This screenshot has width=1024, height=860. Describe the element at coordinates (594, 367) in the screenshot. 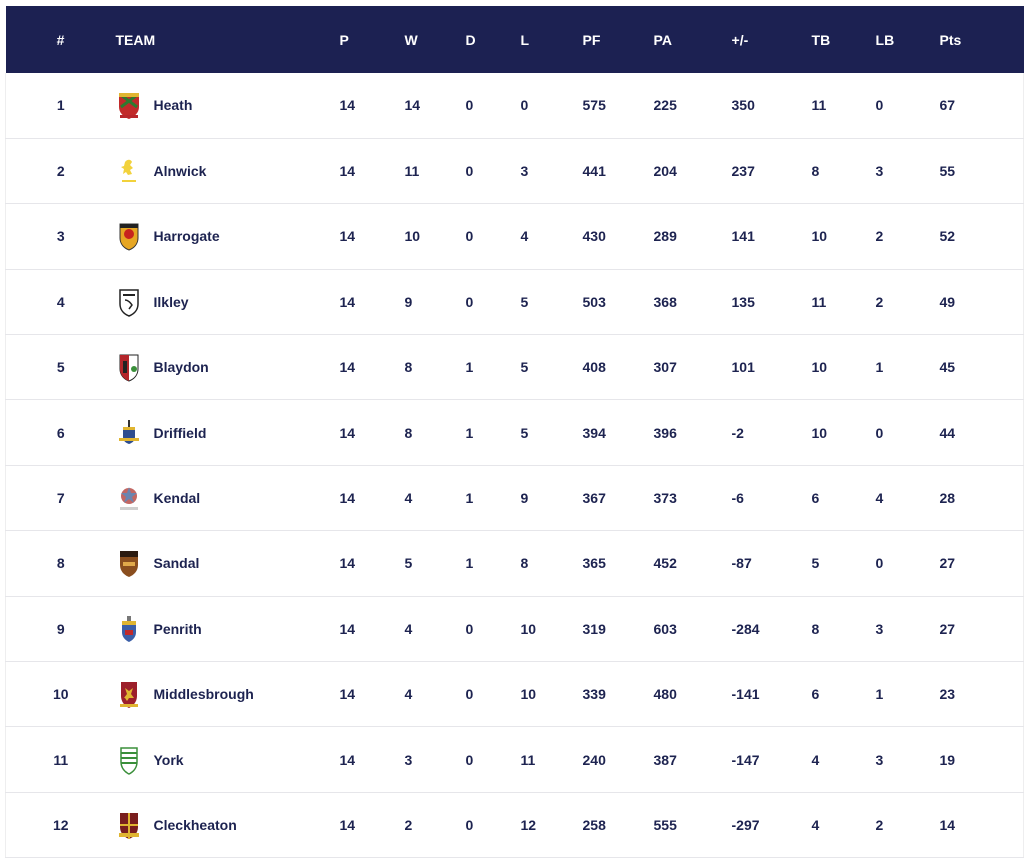

I see `points-for-cell: 408` at that location.